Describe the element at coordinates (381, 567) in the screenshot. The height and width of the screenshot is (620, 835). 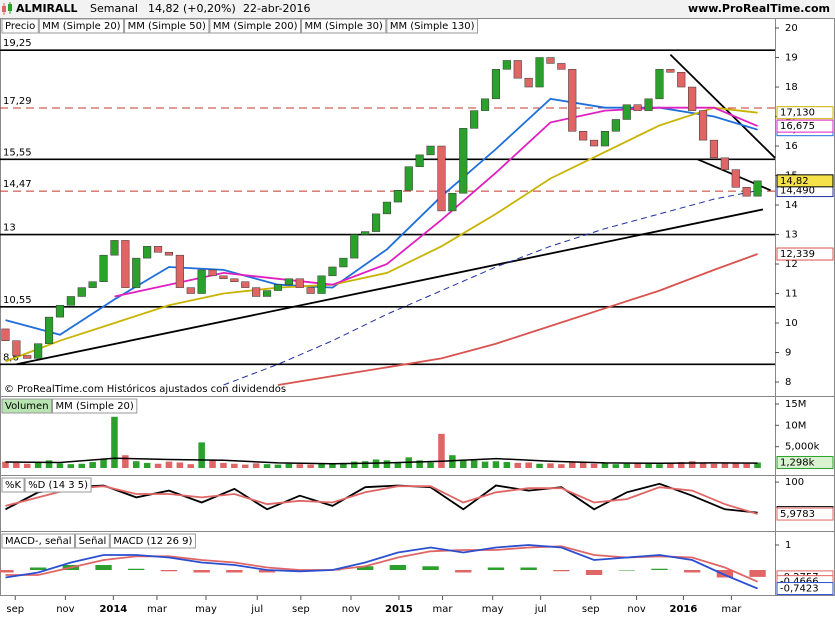
I see `macd-line` at that location.